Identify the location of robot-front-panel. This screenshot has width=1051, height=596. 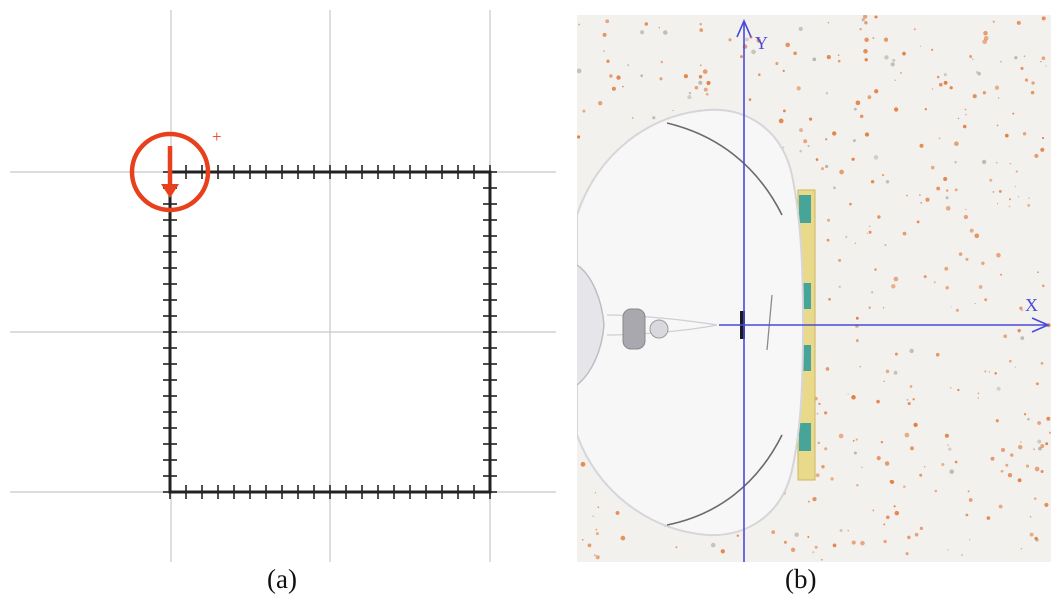
(591, 325).